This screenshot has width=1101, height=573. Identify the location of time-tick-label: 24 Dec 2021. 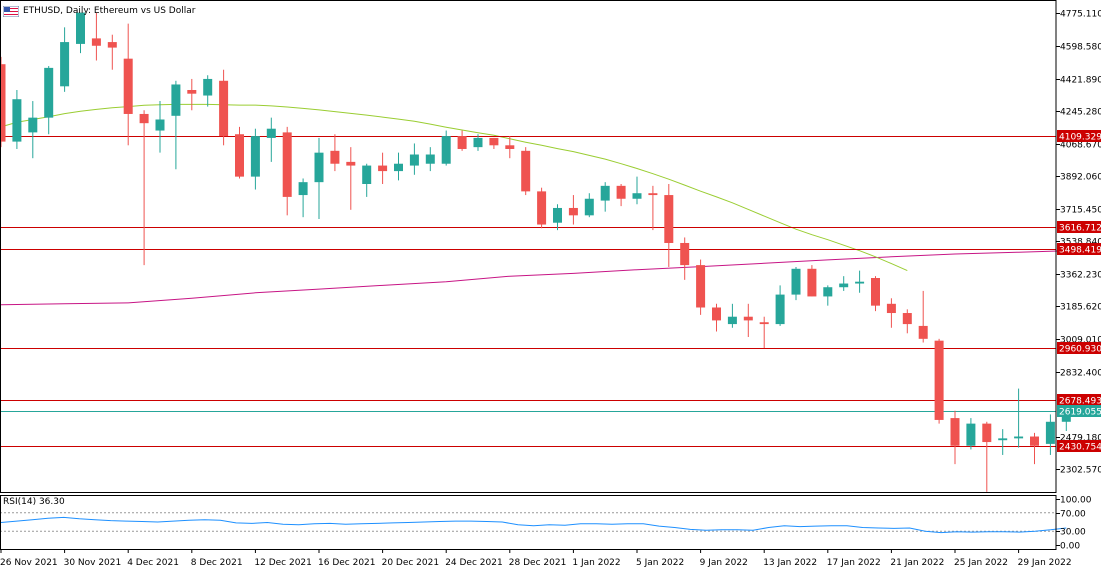
(474, 563).